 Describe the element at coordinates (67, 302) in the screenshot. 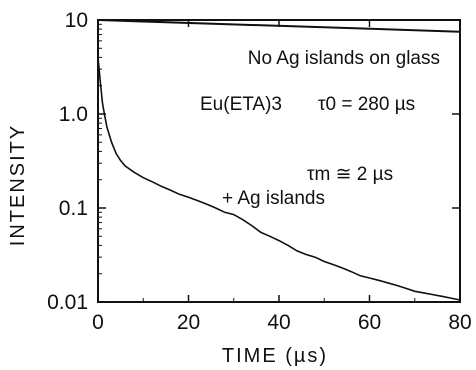

I see `y-tick-label: 0.01` at that location.